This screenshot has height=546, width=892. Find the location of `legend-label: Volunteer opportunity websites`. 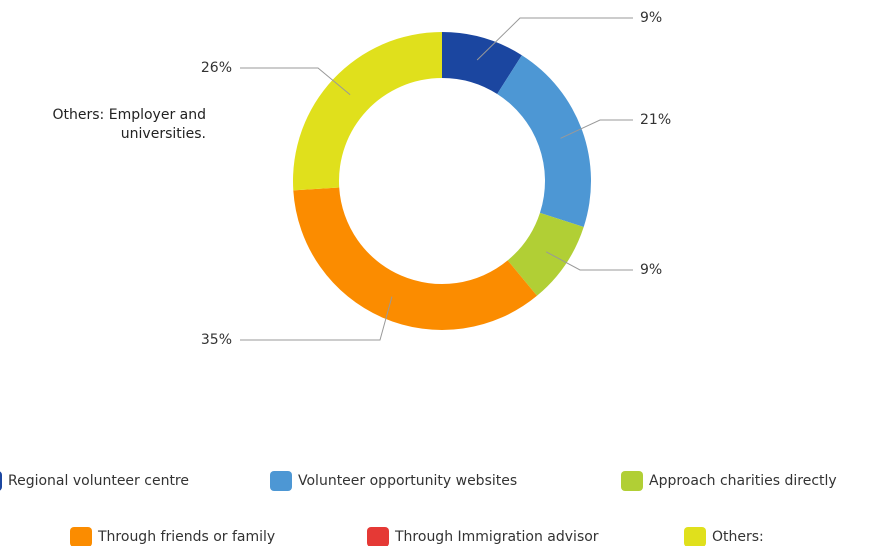

legend-label: Volunteer opportunity websites is located at coordinates (407, 481).